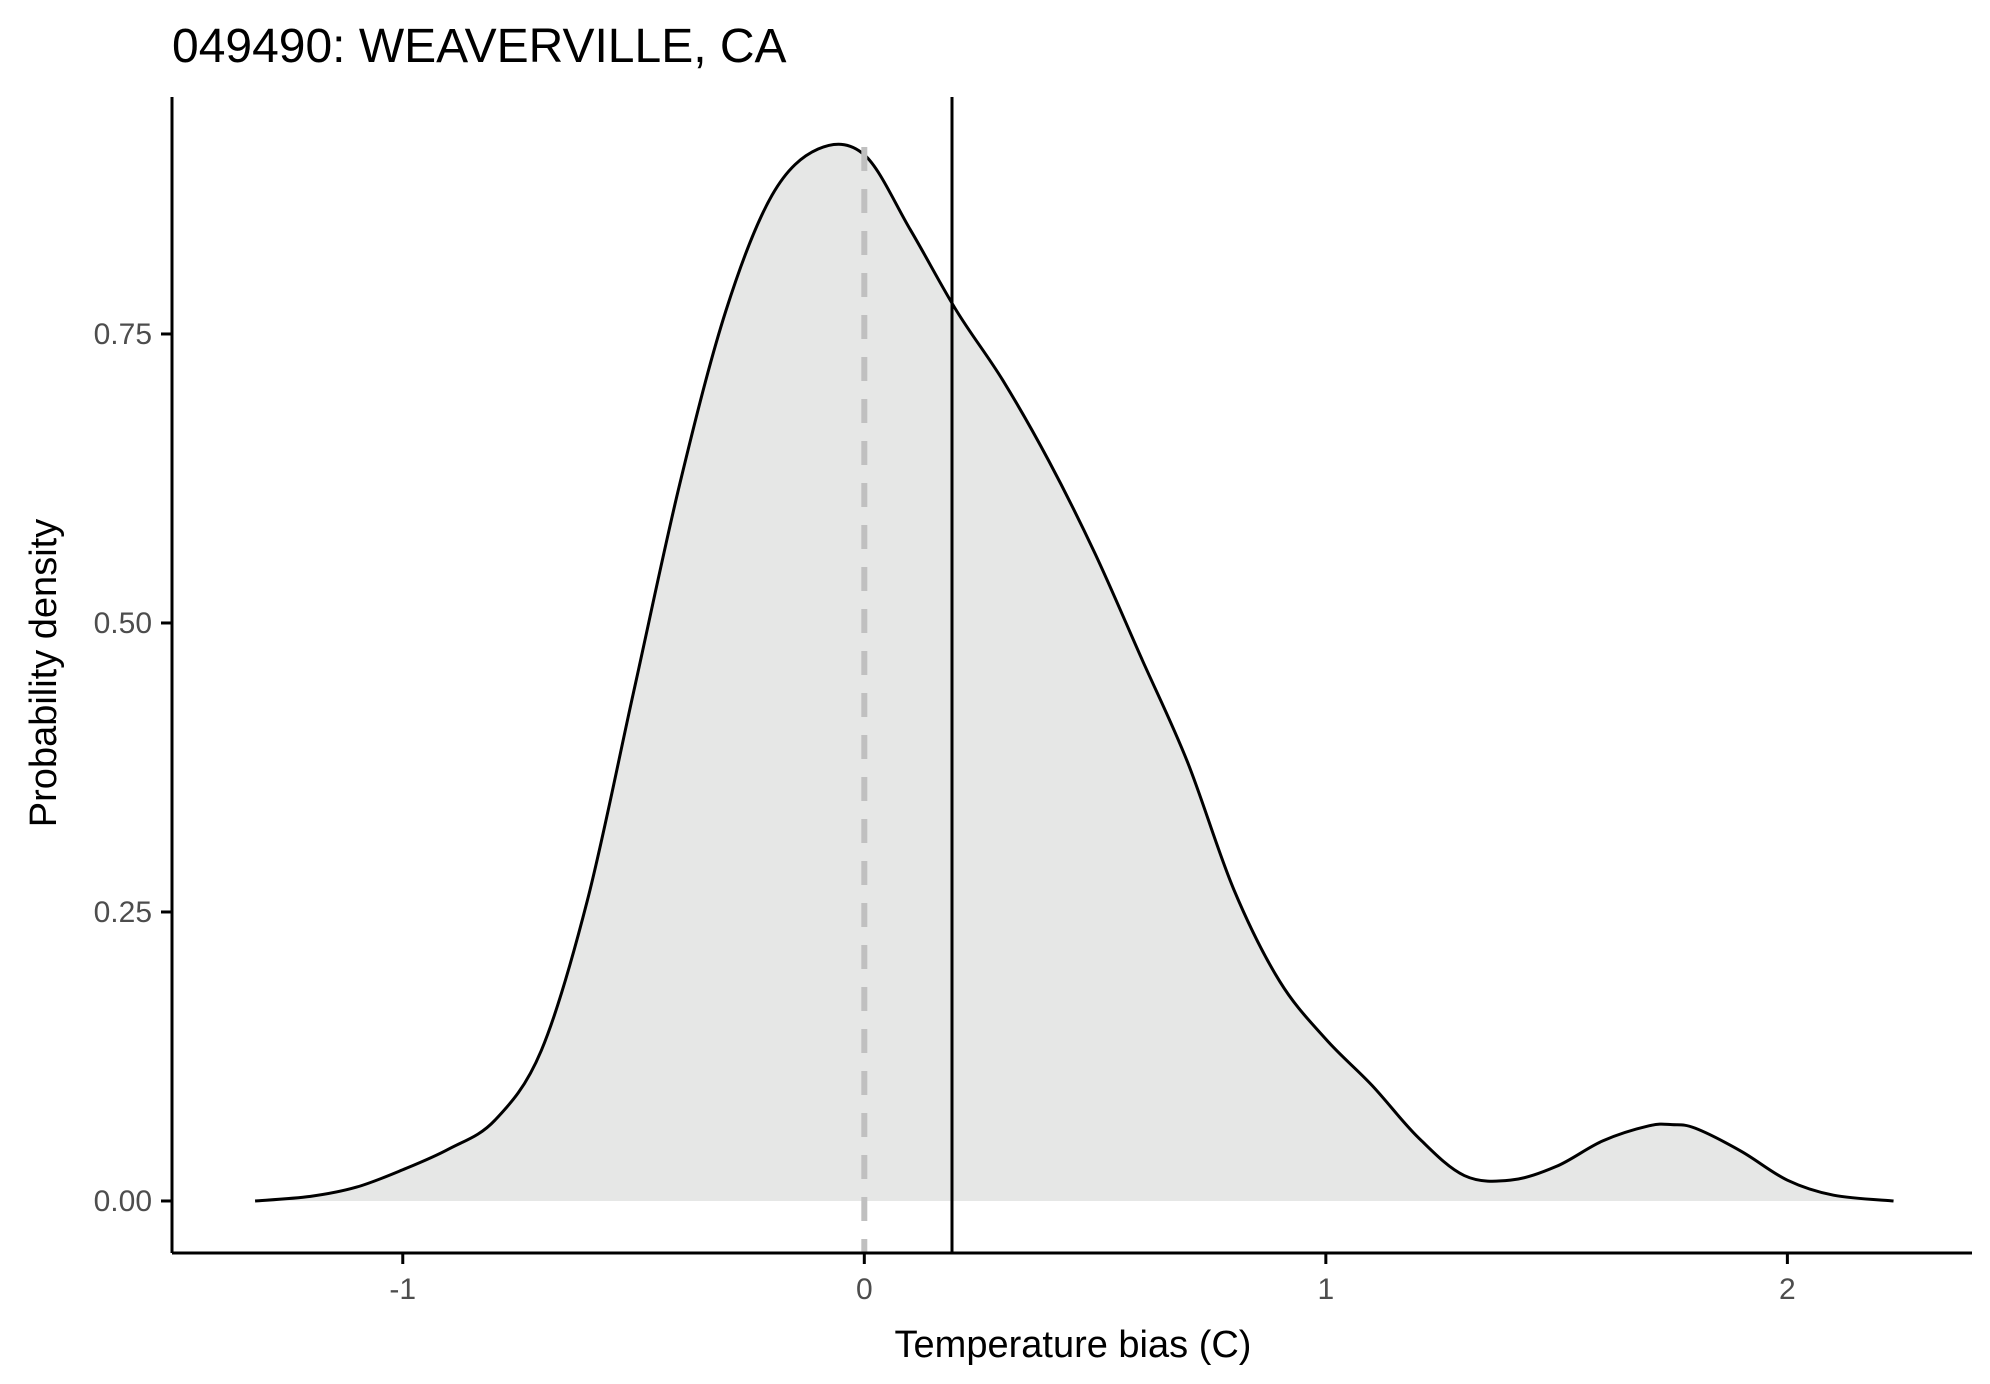 The width and height of the screenshot is (1990, 1384). Describe the element at coordinates (1073, 1345) in the screenshot. I see `x-axis-title: Temperature bias (C)` at that location.